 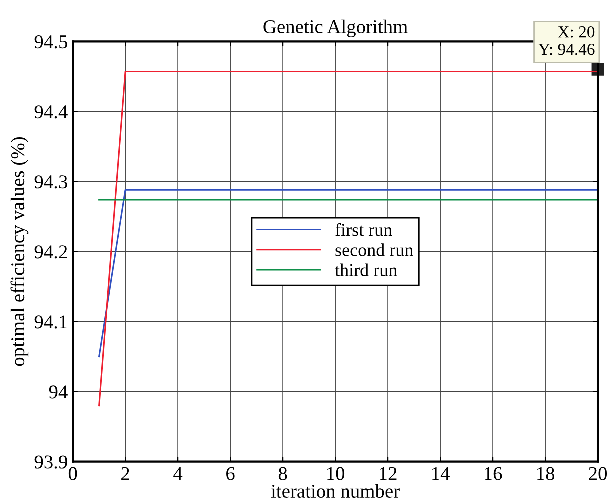 I want to click on y-tick-label: 94.1, so click(x=51, y=322).